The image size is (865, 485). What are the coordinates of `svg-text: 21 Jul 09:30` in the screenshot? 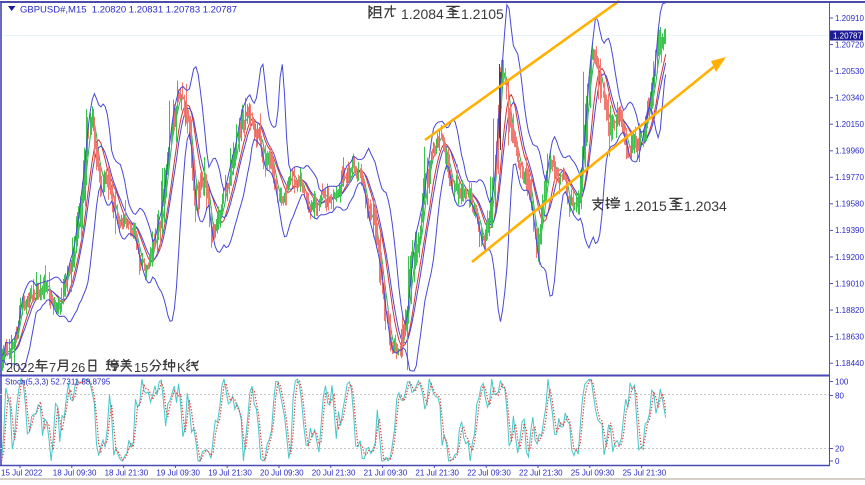 It's located at (386, 473).